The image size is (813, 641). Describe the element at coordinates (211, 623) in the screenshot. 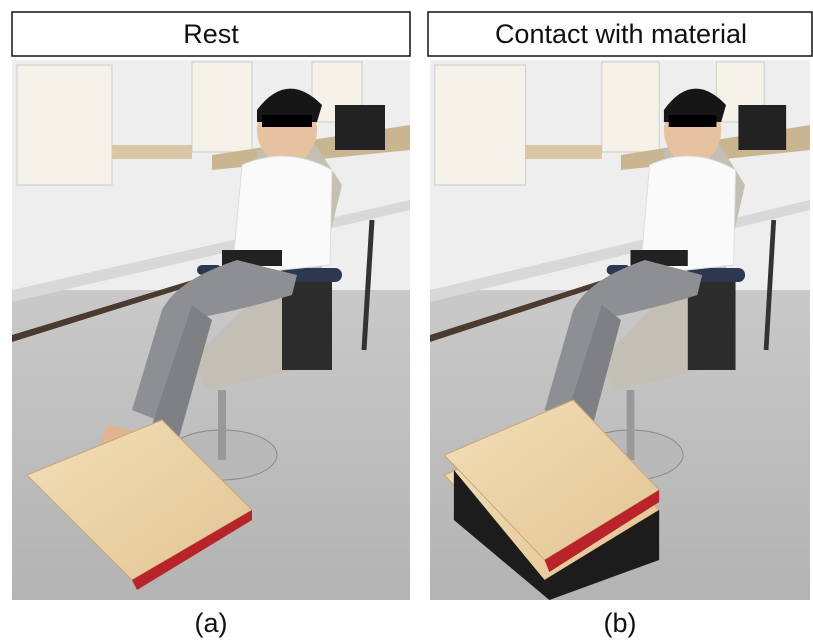

I see `panel-caption: (a)` at that location.